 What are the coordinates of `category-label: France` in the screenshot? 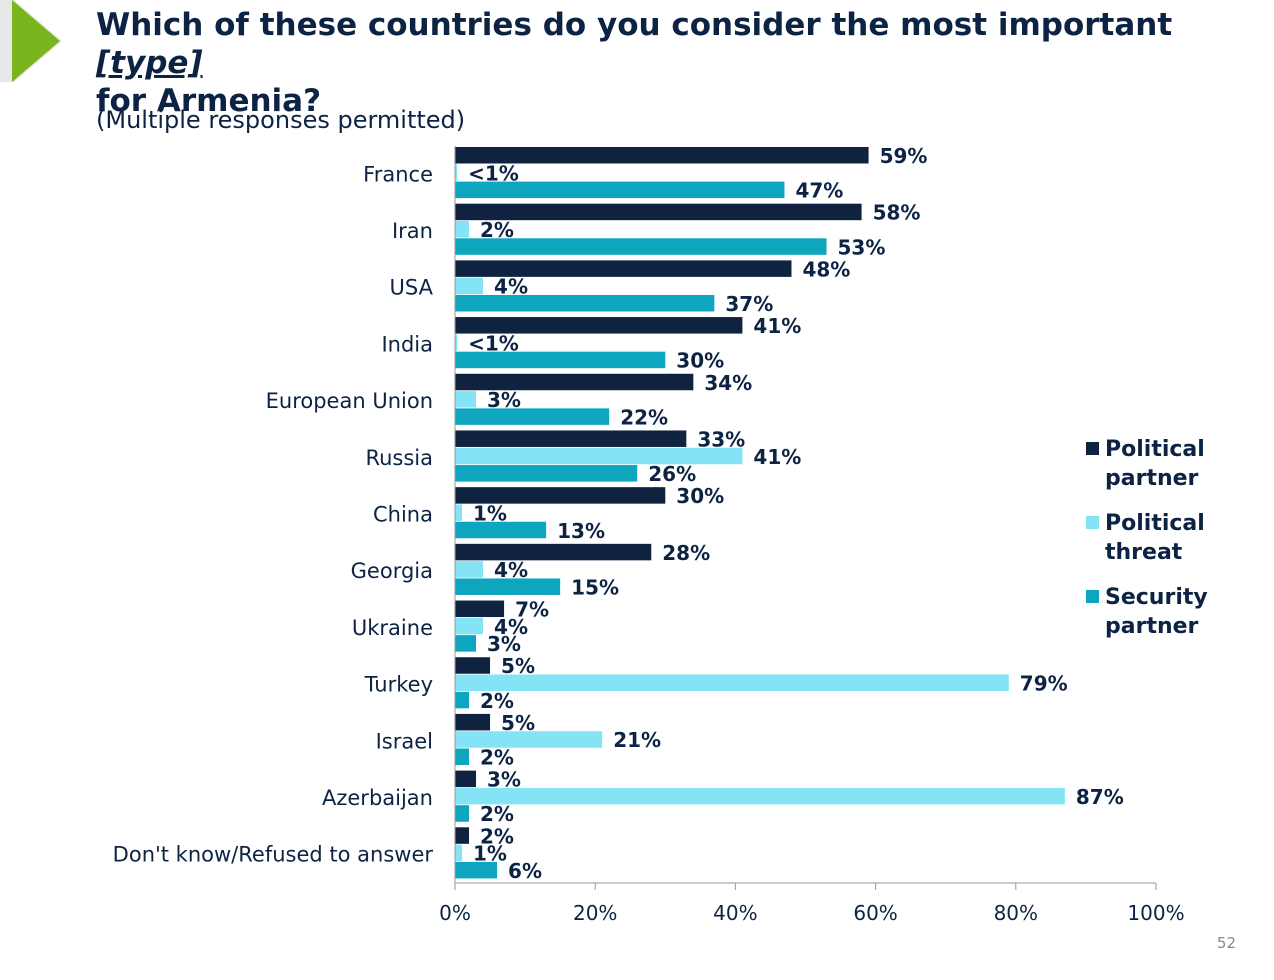 It's located at (398, 174).